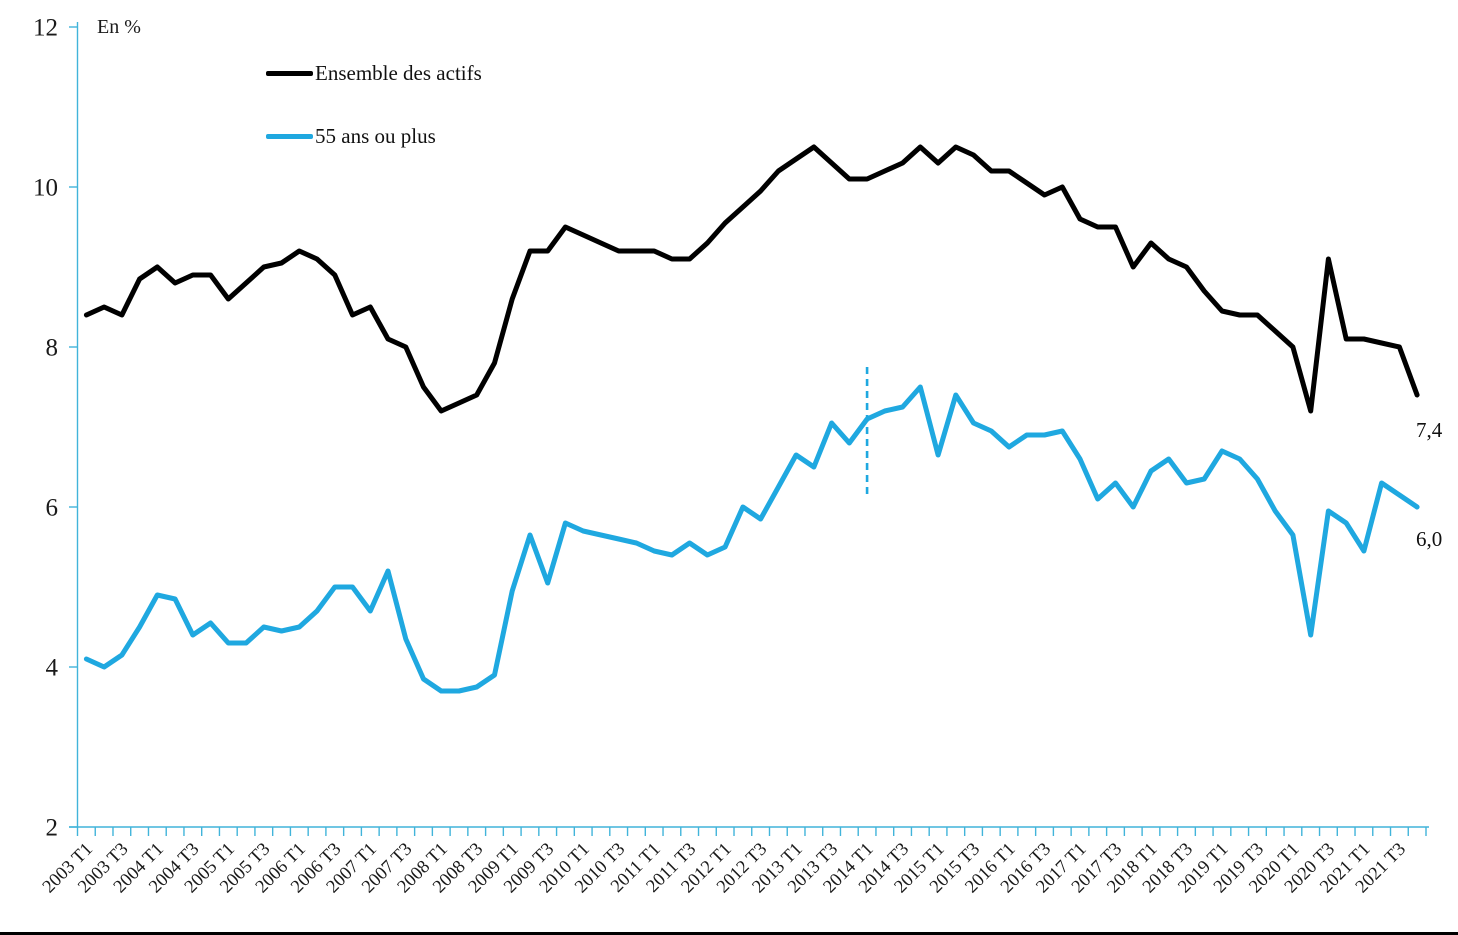 This screenshot has width=1458, height=935. What do you see at coordinates (52, 348) in the screenshot?
I see `y-axis-tick-label: 8` at bounding box center [52, 348].